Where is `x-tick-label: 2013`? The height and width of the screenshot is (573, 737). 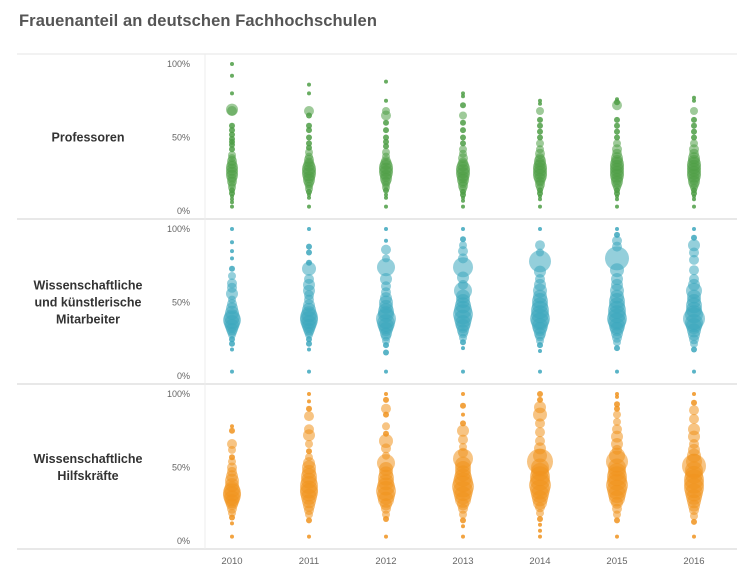 x-tick-label: 2013 is located at coordinates (462, 561).